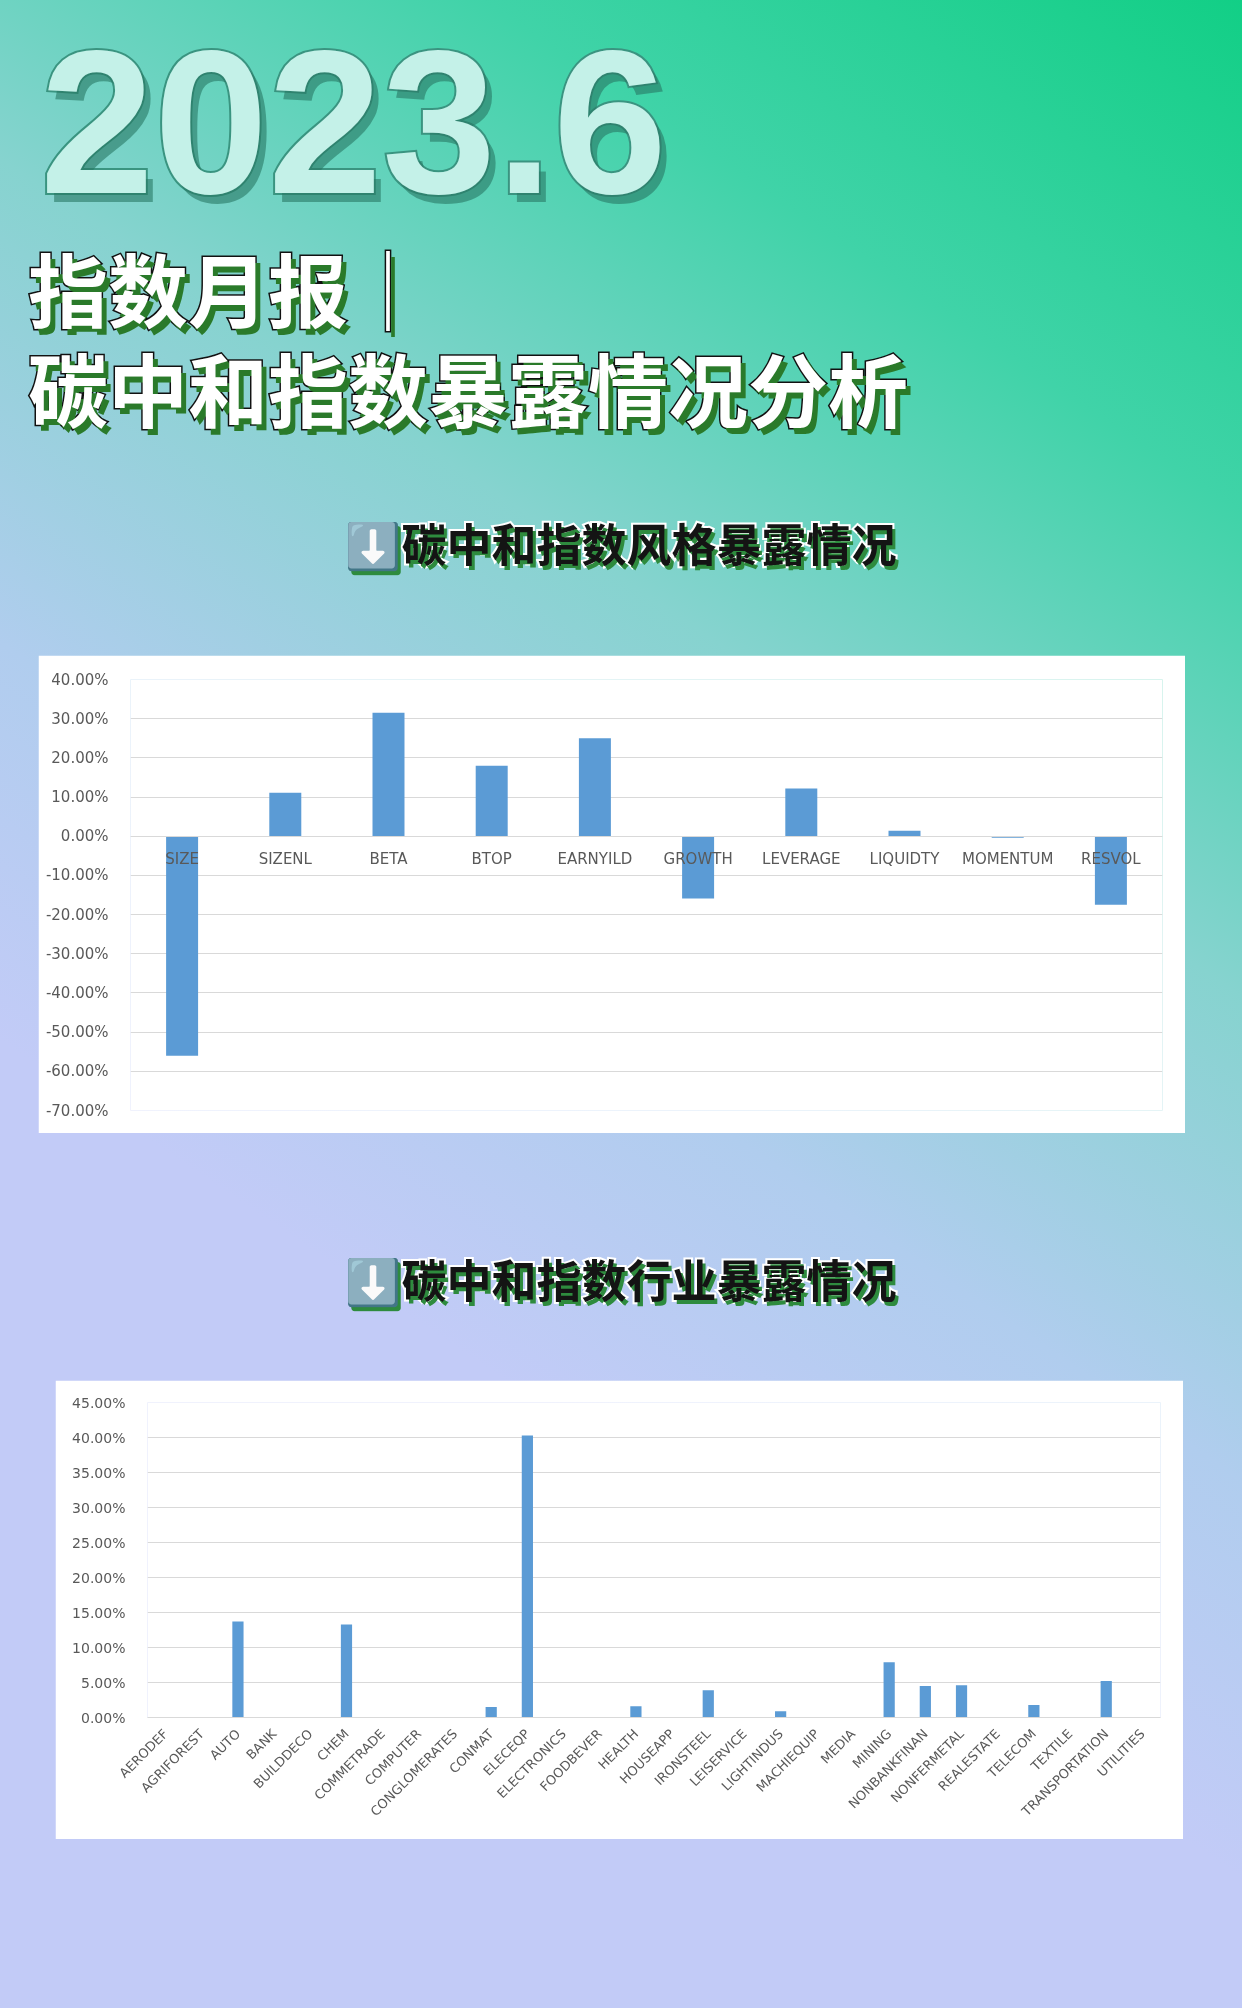 This screenshot has height=2008, width=1242. Describe the element at coordinates (77, 1032) in the screenshot. I see `y-tick-label: -50.00%` at that location.